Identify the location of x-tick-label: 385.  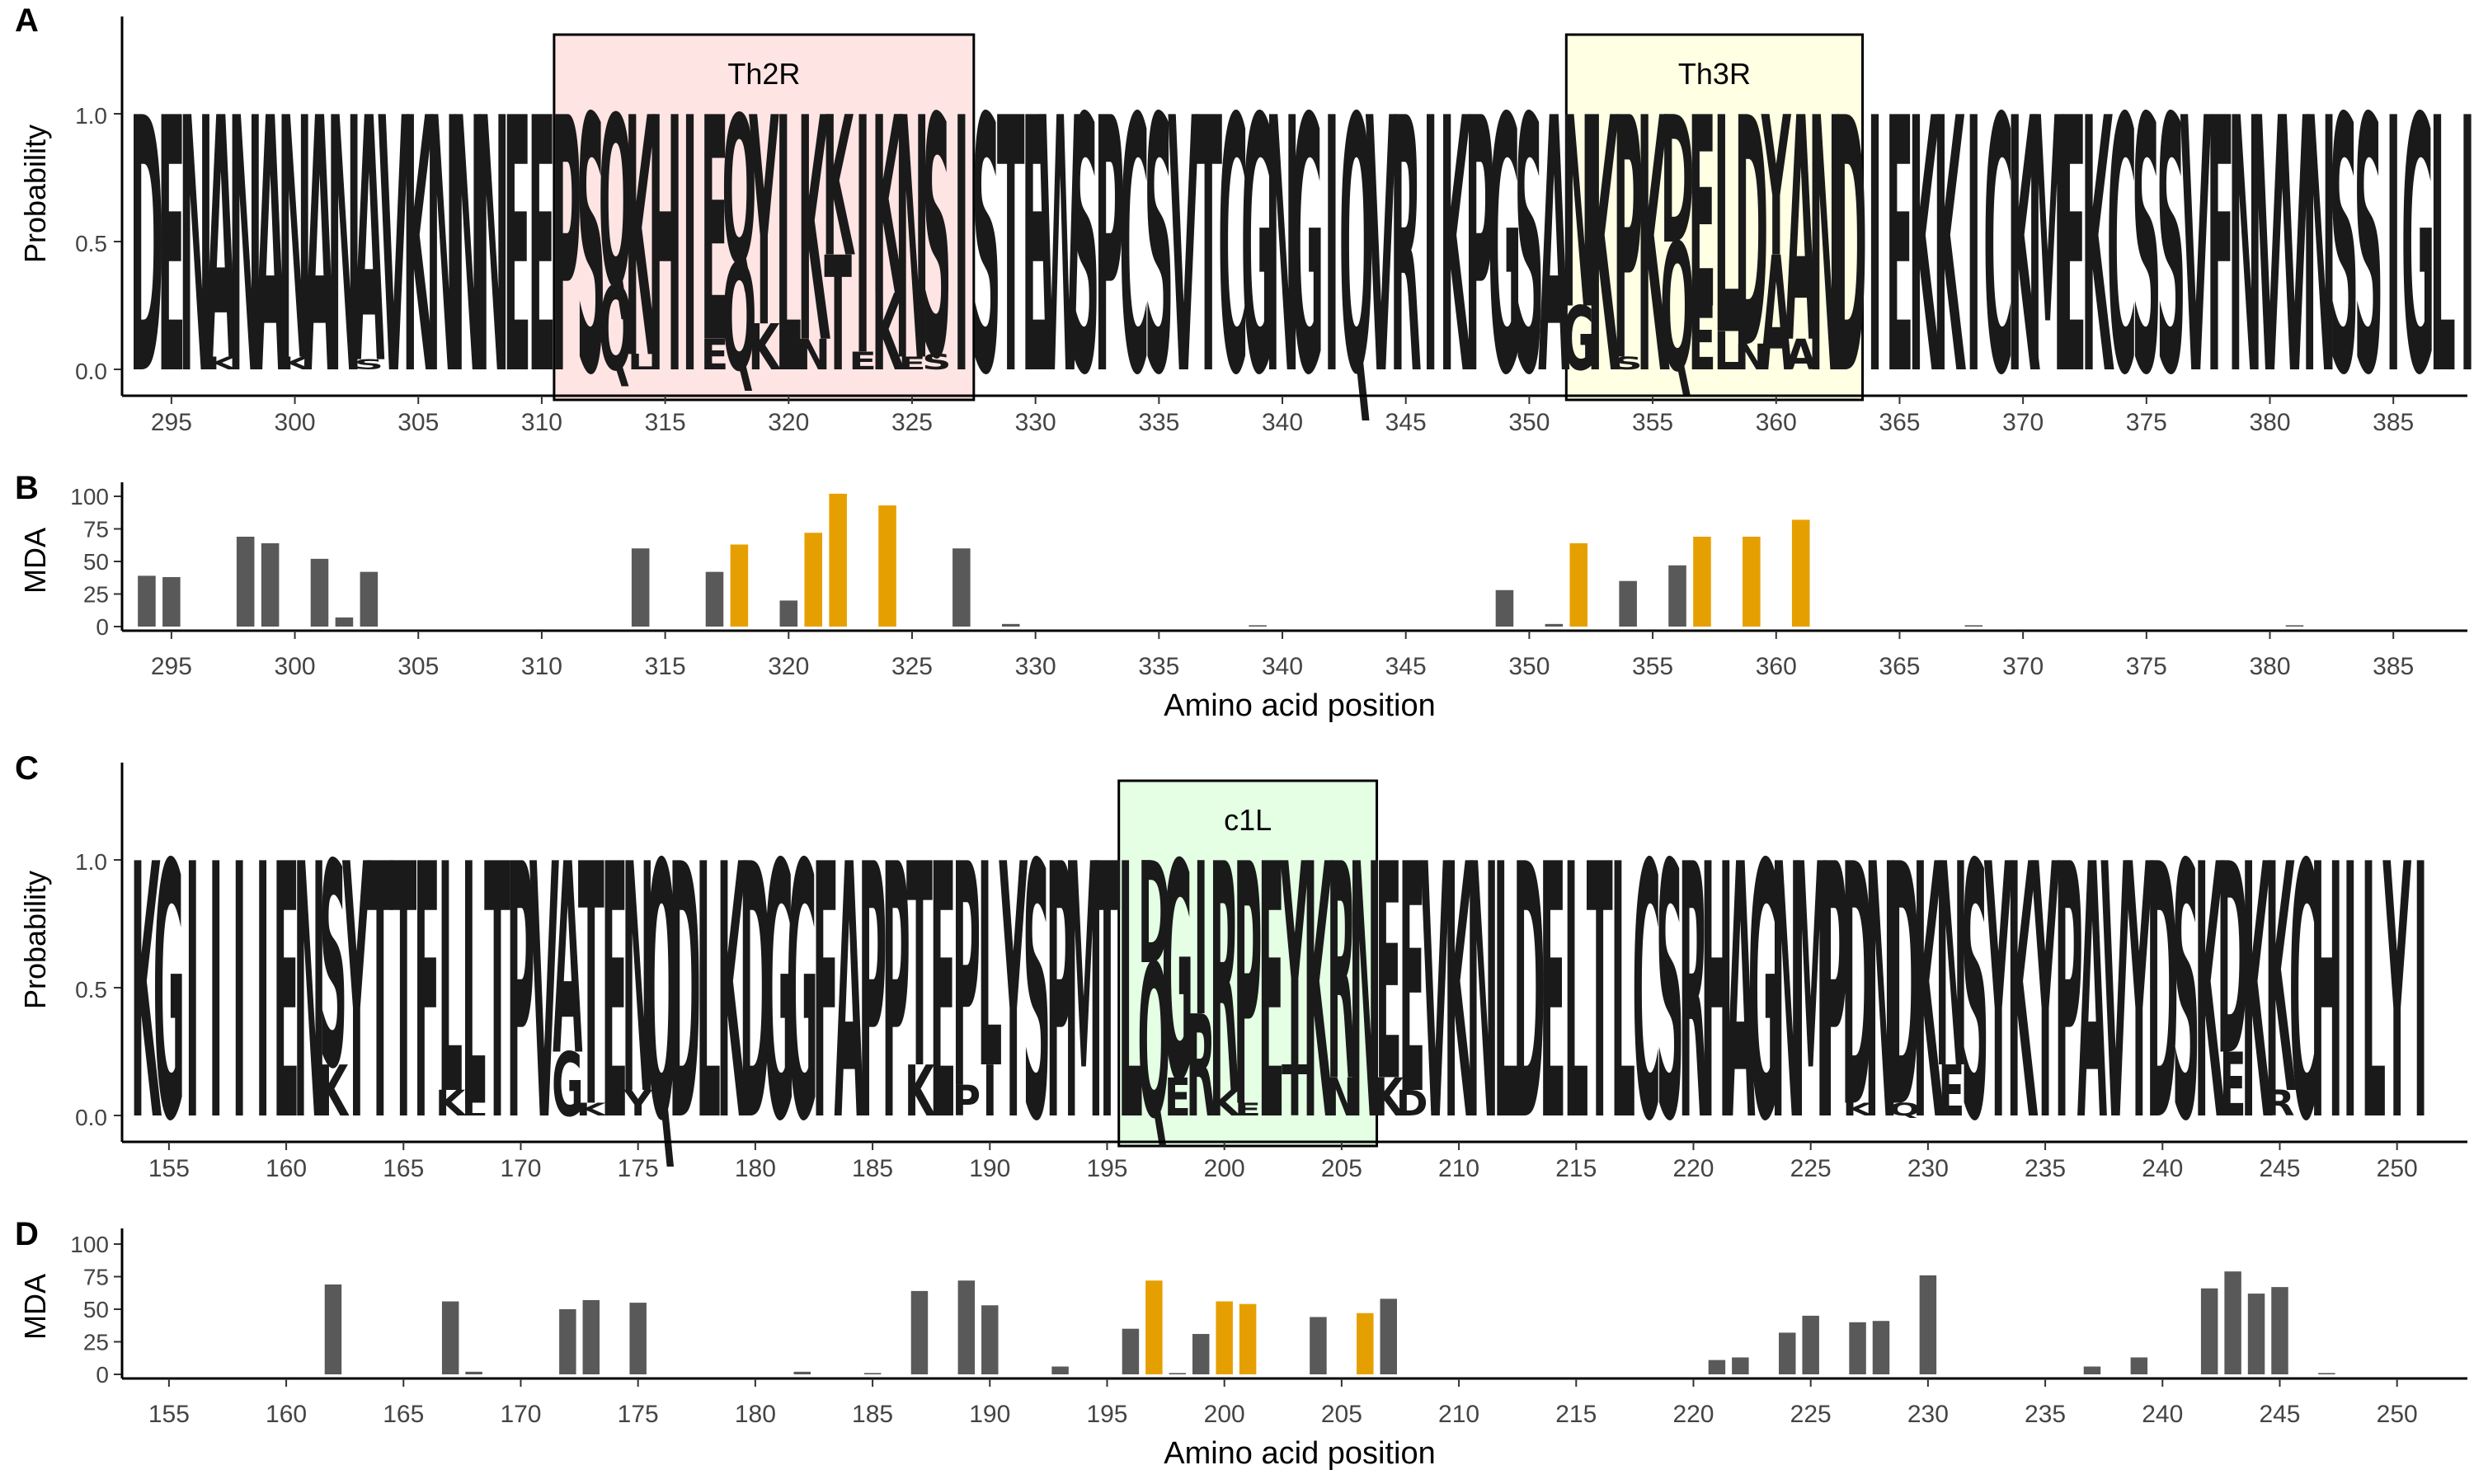
(2393, 422).